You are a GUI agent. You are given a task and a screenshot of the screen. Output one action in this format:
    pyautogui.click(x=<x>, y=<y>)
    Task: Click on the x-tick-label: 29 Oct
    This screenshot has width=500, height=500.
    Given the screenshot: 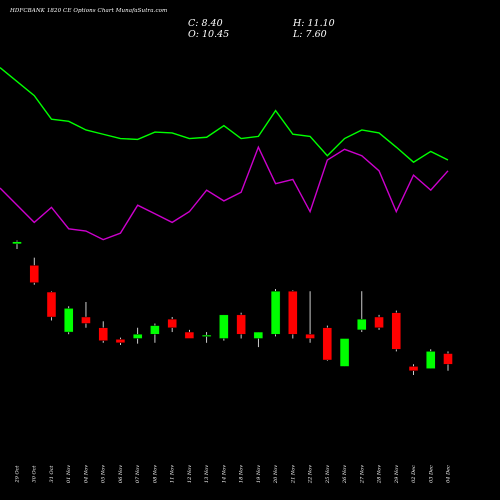 What is the action you would take?
    pyautogui.click(x=18, y=474)
    